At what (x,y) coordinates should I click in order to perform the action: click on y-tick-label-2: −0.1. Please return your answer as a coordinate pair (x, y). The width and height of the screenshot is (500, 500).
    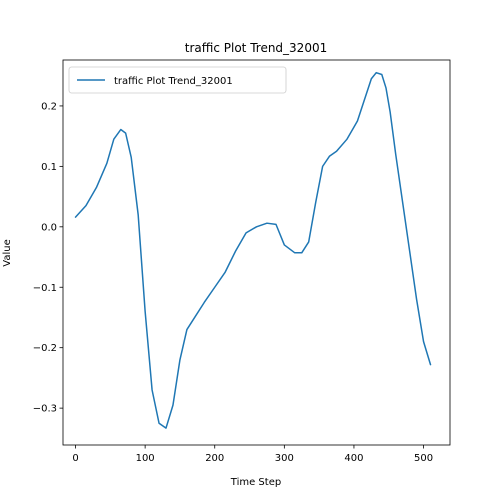
    Looking at the image, I should click on (45, 288).